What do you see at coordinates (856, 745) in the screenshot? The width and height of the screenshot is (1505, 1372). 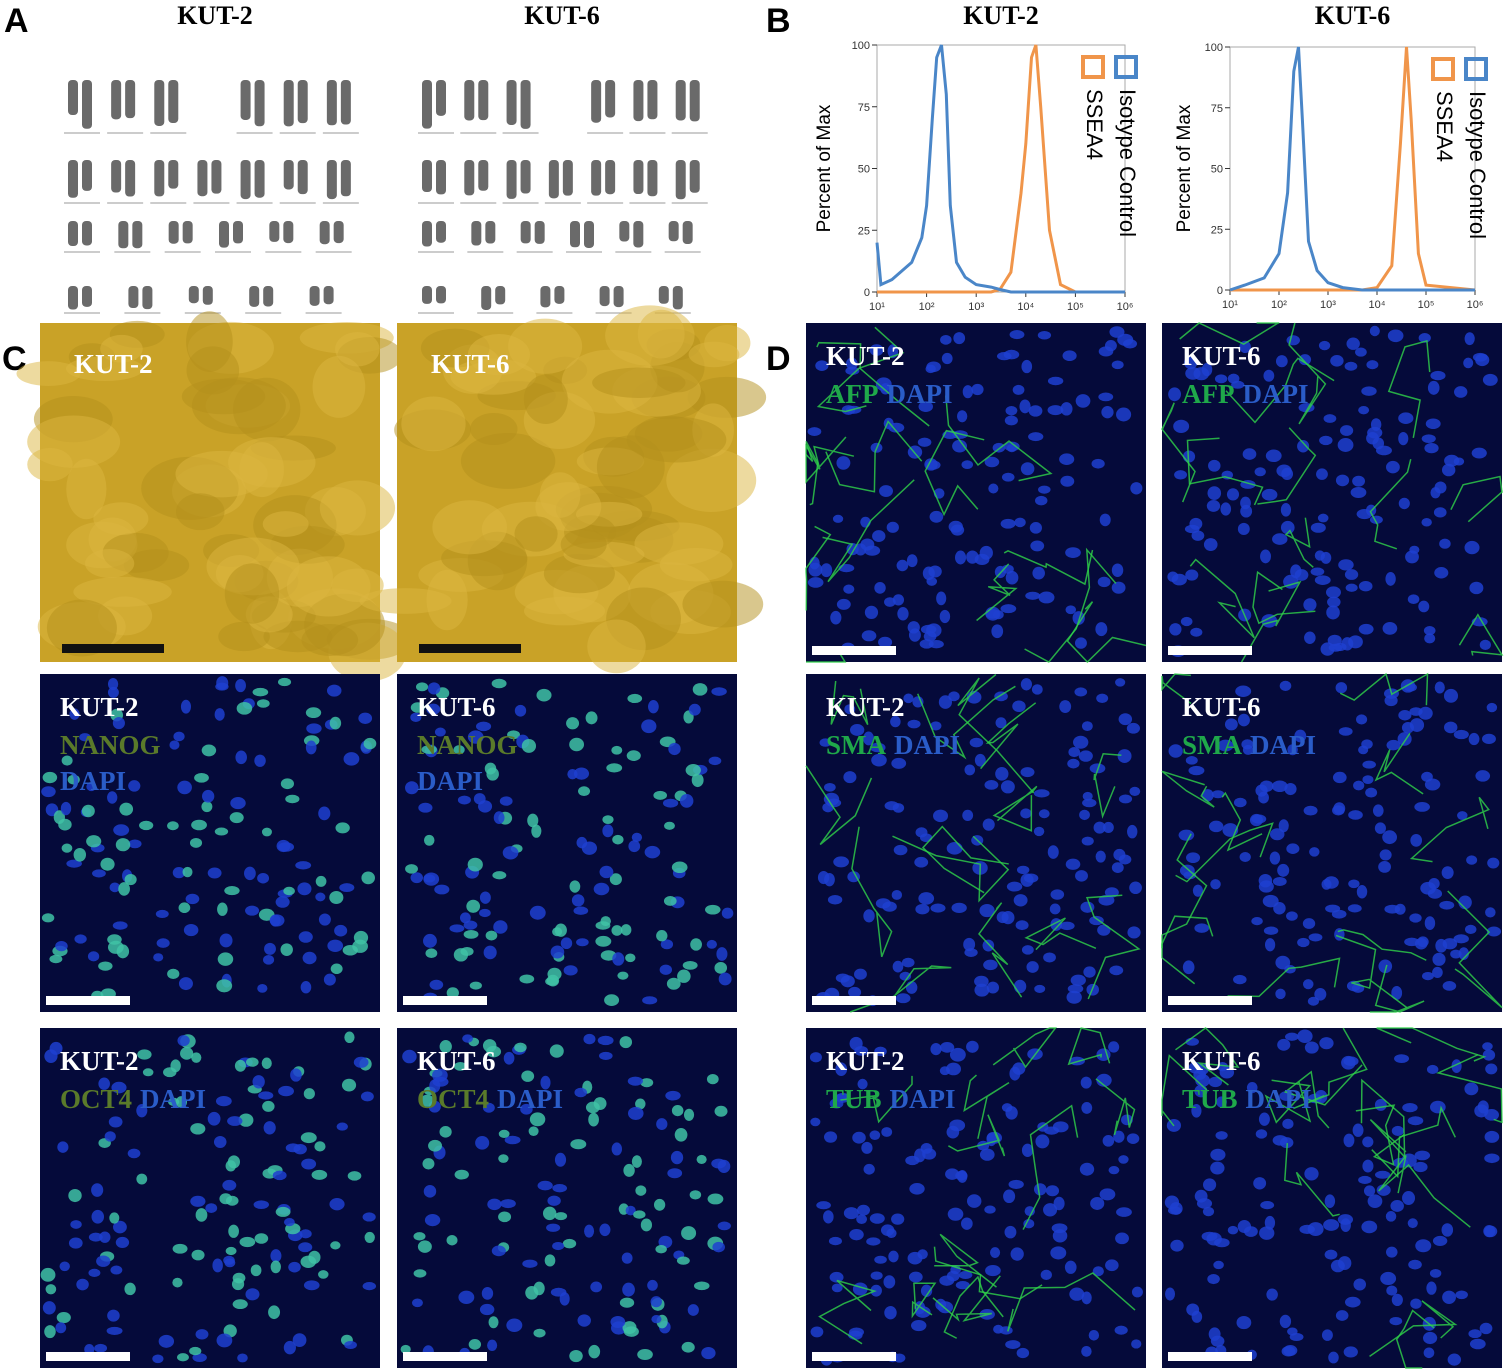 I see `stain-label: SMA` at bounding box center [856, 745].